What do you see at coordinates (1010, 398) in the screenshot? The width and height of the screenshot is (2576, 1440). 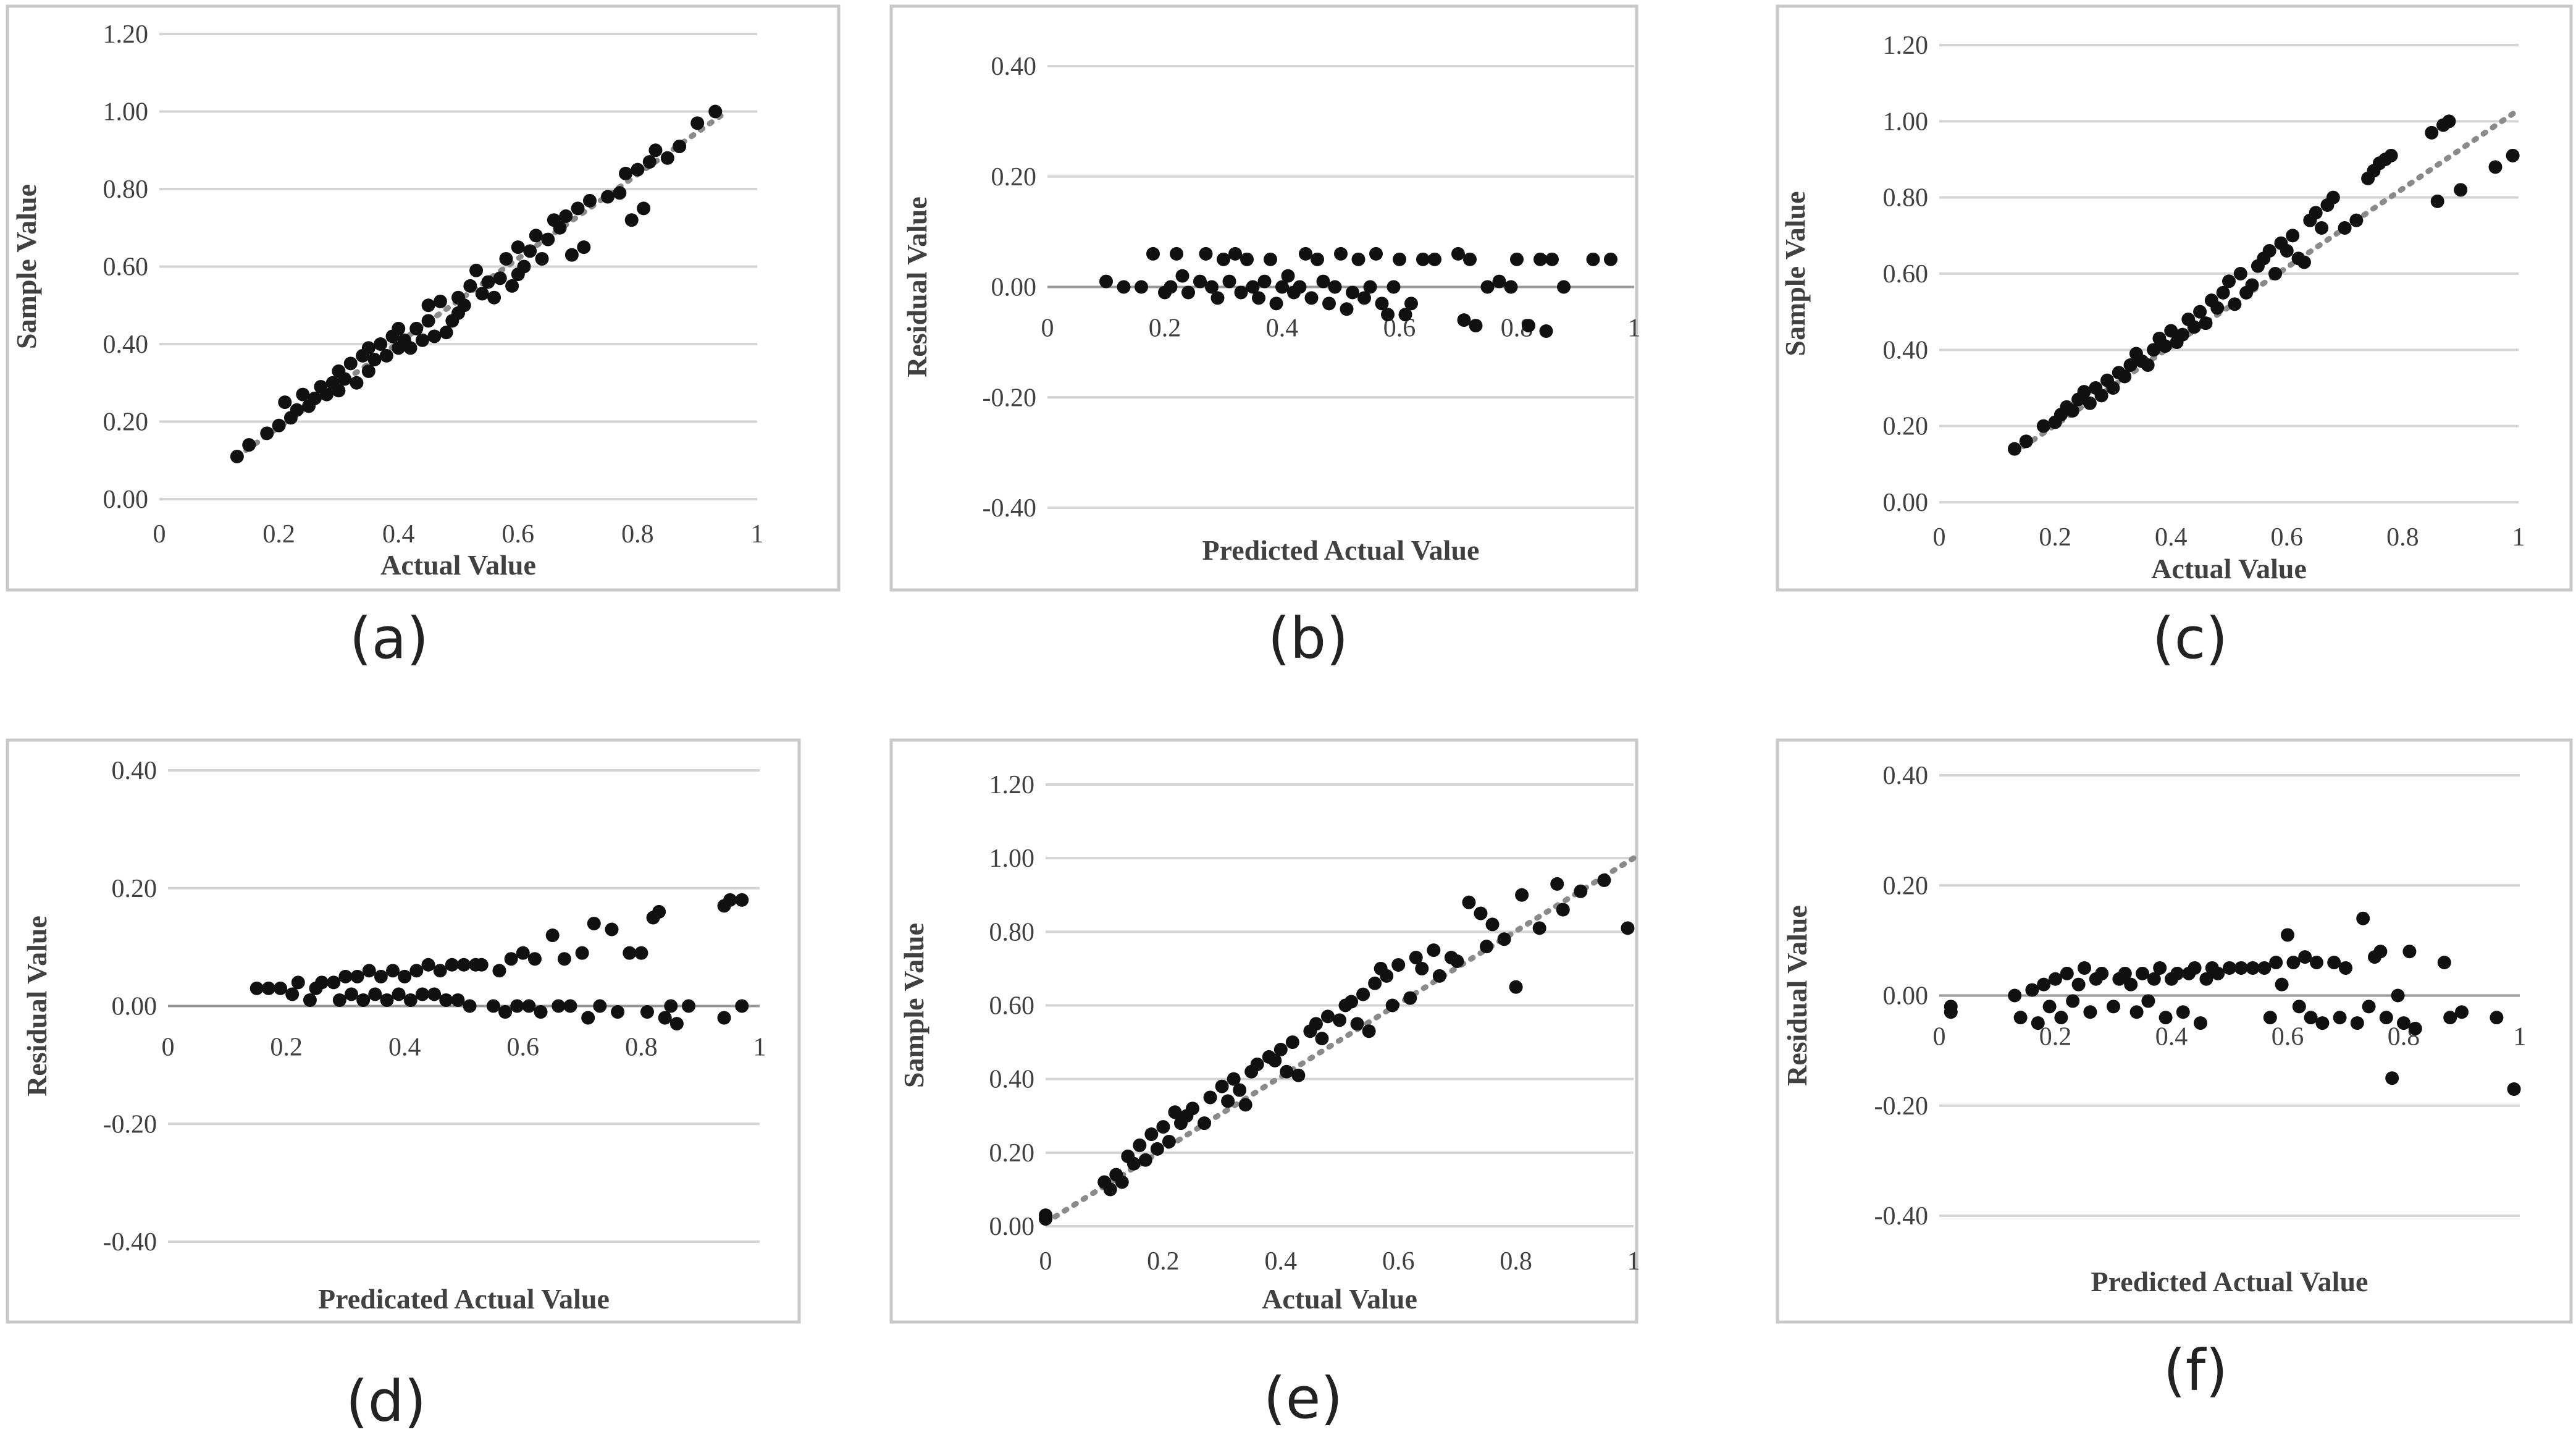 I see `y-tick-label: -0.20` at bounding box center [1010, 398].